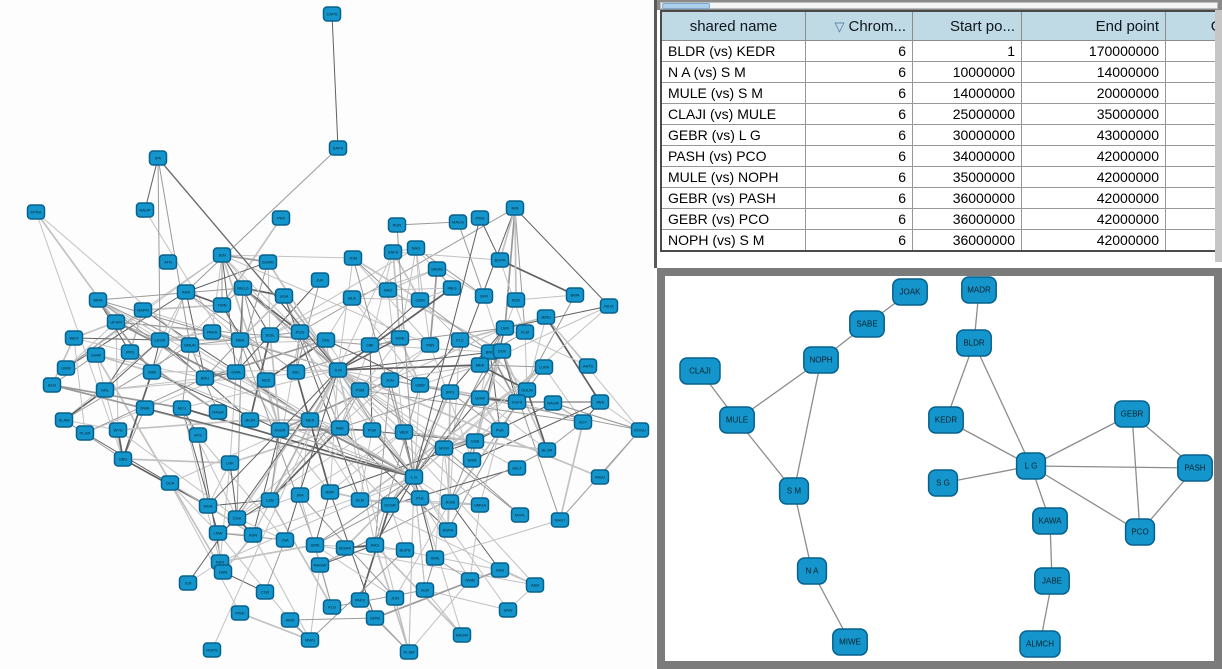 This screenshot has height=669, width=1222. What do you see at coordinates (941, 219) in the screenshot?
I see `table-row: GEBR (vs) PCO636000000420000008.4` at bounding box center [941, 219].